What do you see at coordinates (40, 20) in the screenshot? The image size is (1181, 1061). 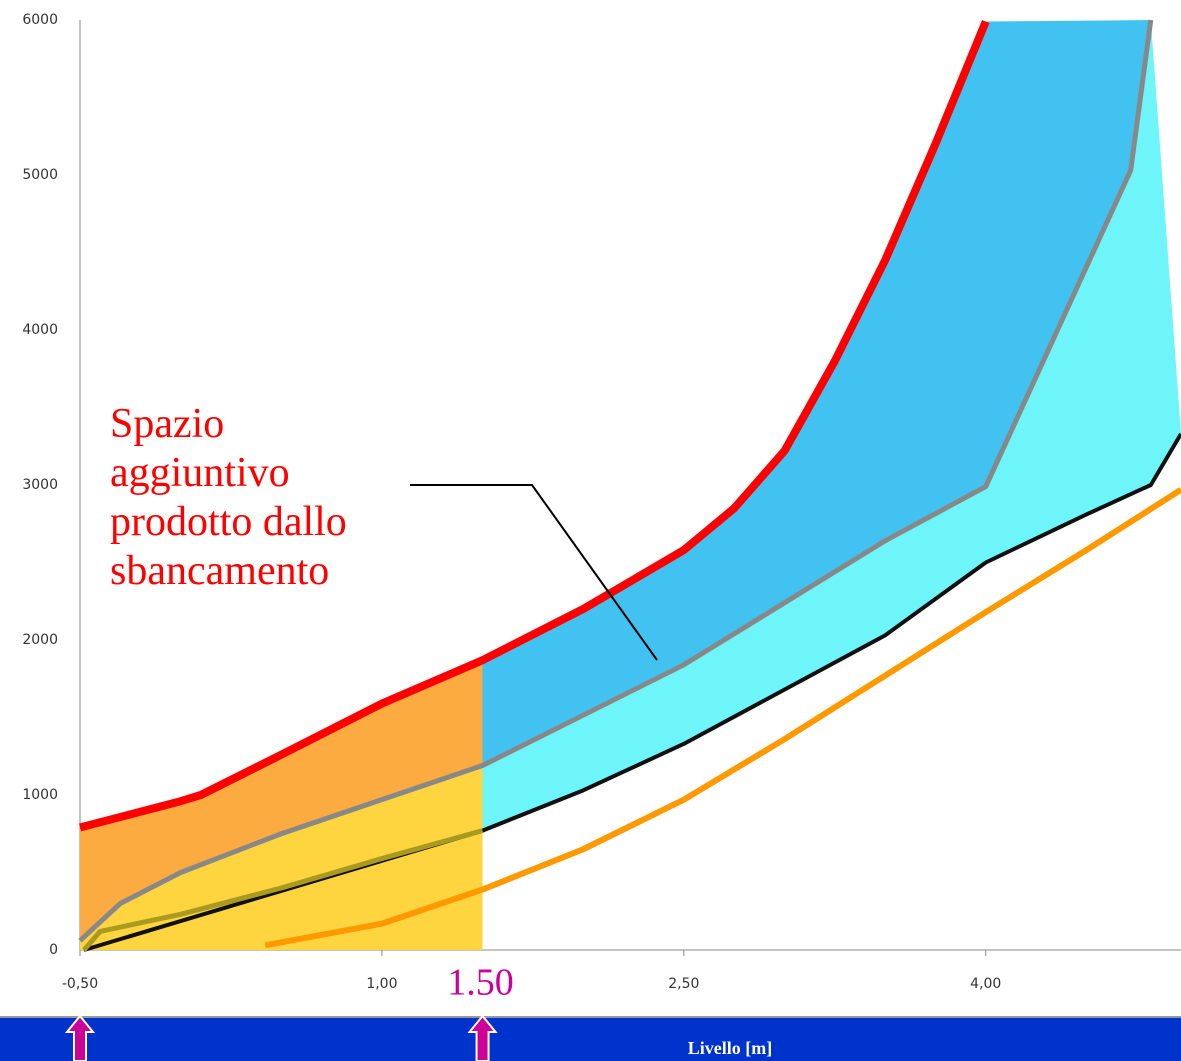 I see `y-tick-label: 6000` at bounding box center [40, 20].